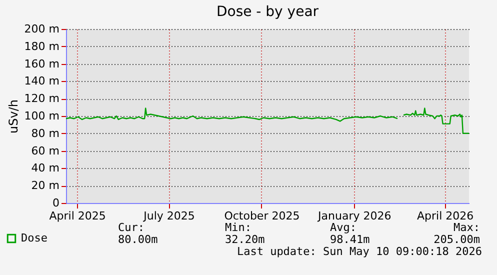  What do you see at coordinates (45, 151) in the screenshot?
I see `y-tick-label: 60 m` at bounding box center [45, 151].